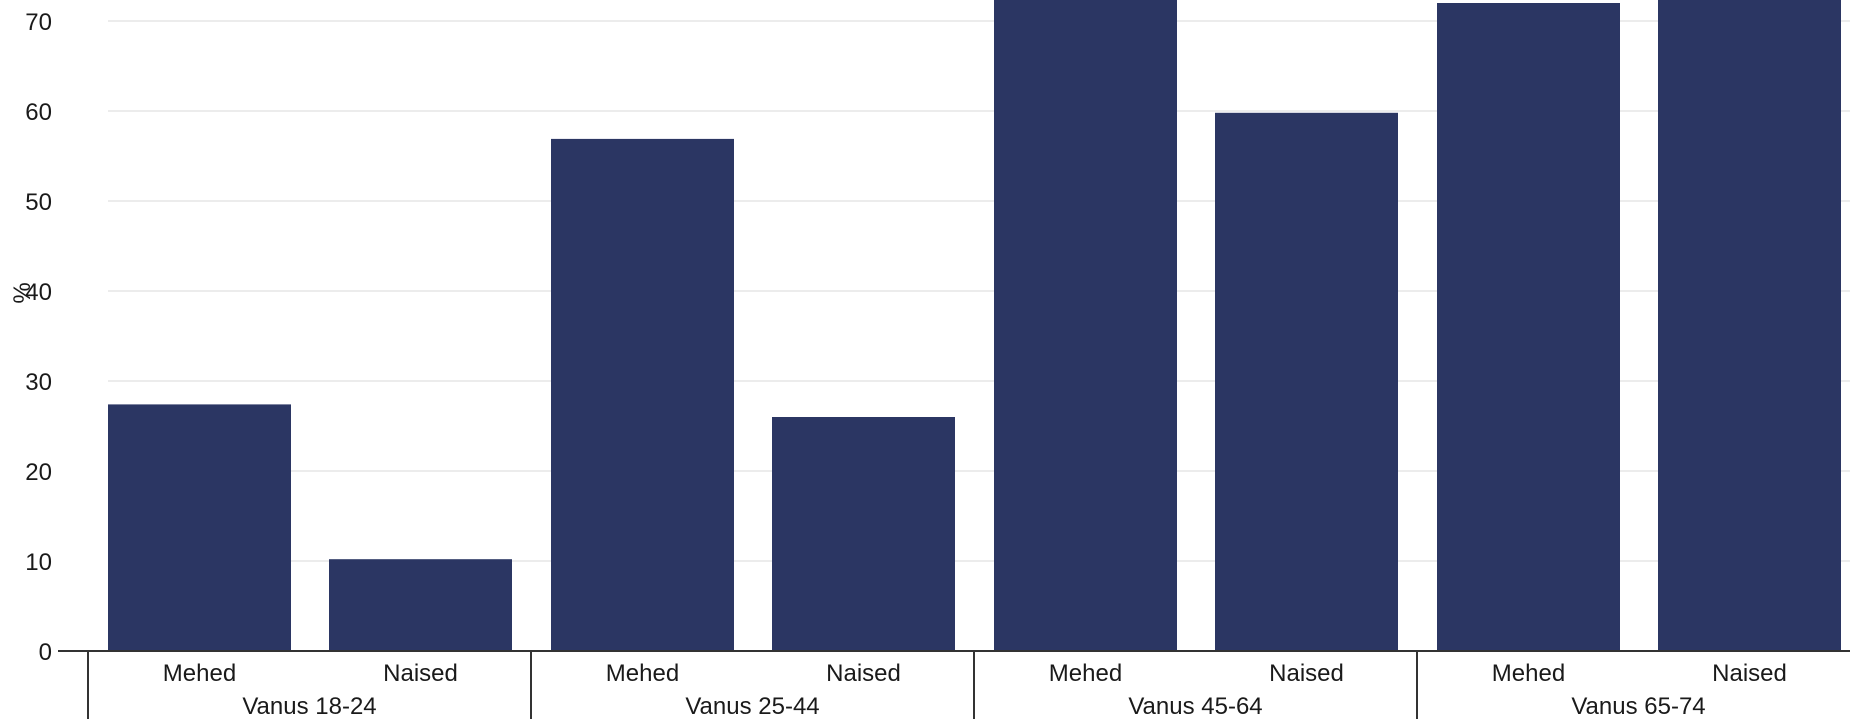 The width and height of the screenshot is (1850, 719). Describe the element at coordinates (752, 706) in the screenshot. I see `x-group-label: Vanus 25-44` at that location.